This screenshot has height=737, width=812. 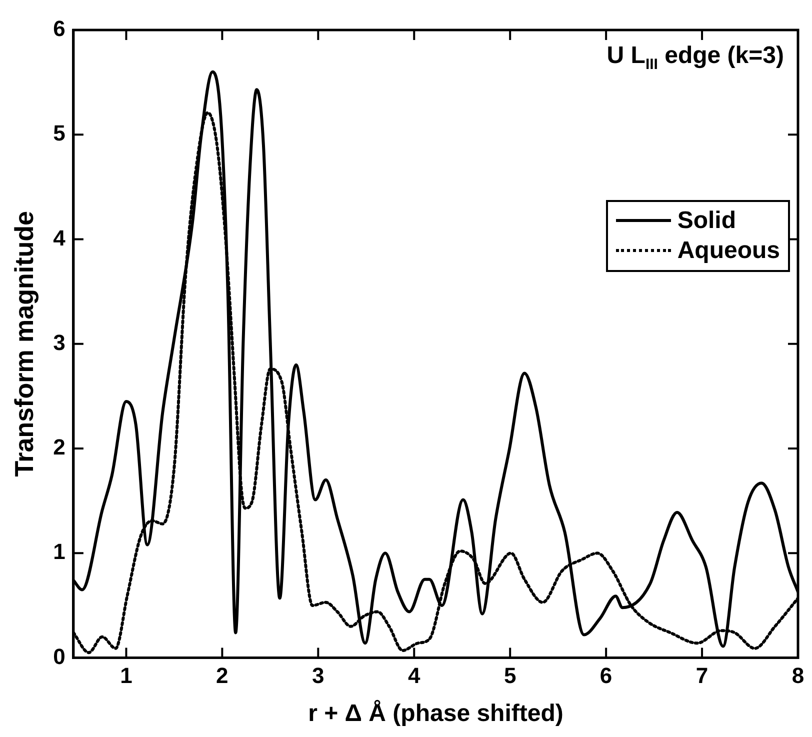 What do you see at coordinates (23, 343) in the screenshot?
I see `y-axis-title: Transform magnitude` at bounding box center [23, 343].